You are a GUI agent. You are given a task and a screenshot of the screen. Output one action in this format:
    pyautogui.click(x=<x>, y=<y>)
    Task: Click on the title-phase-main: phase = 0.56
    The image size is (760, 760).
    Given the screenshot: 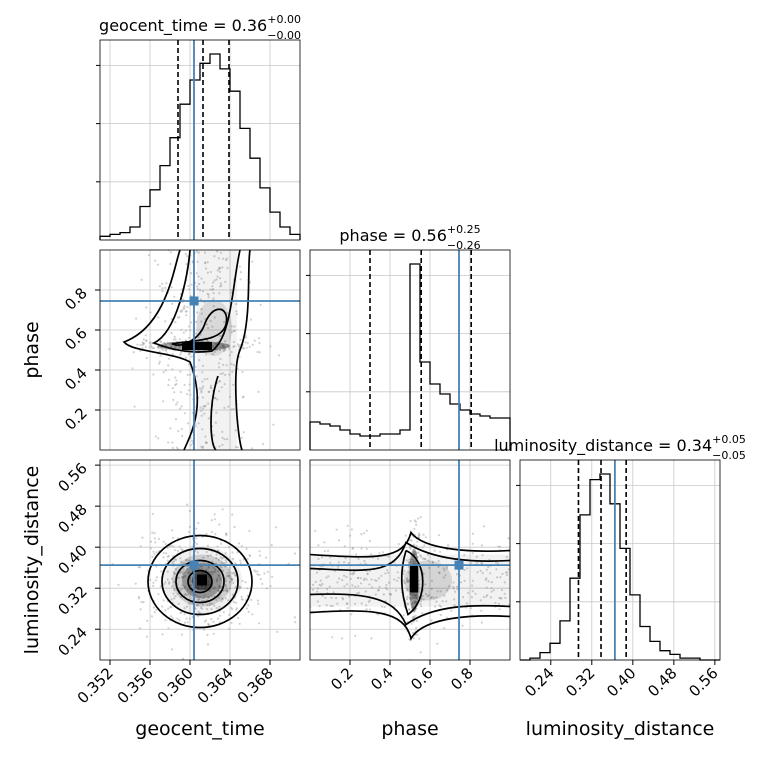 What is the action you would take?
    pyautogui.click(x=392, y=235)
    